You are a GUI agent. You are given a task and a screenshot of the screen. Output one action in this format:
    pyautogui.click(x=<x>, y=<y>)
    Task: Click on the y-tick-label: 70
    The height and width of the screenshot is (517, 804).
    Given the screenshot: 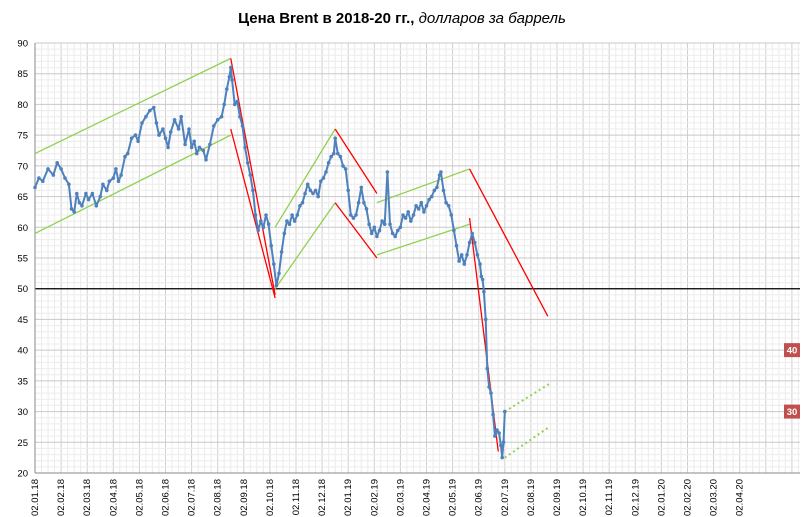 What is the action you would take?
    pyautogui.click(x=22, y=166)
    